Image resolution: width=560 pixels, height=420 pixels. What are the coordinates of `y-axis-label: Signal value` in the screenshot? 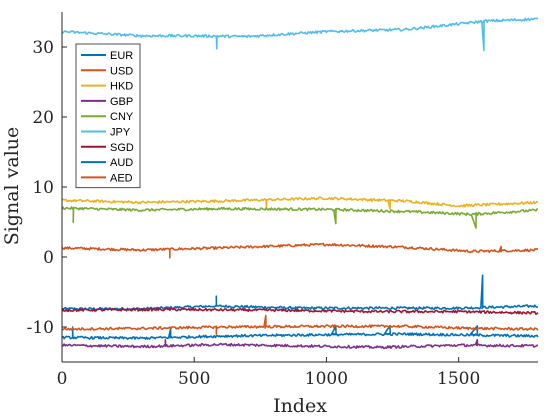 It's located at (12, 186).